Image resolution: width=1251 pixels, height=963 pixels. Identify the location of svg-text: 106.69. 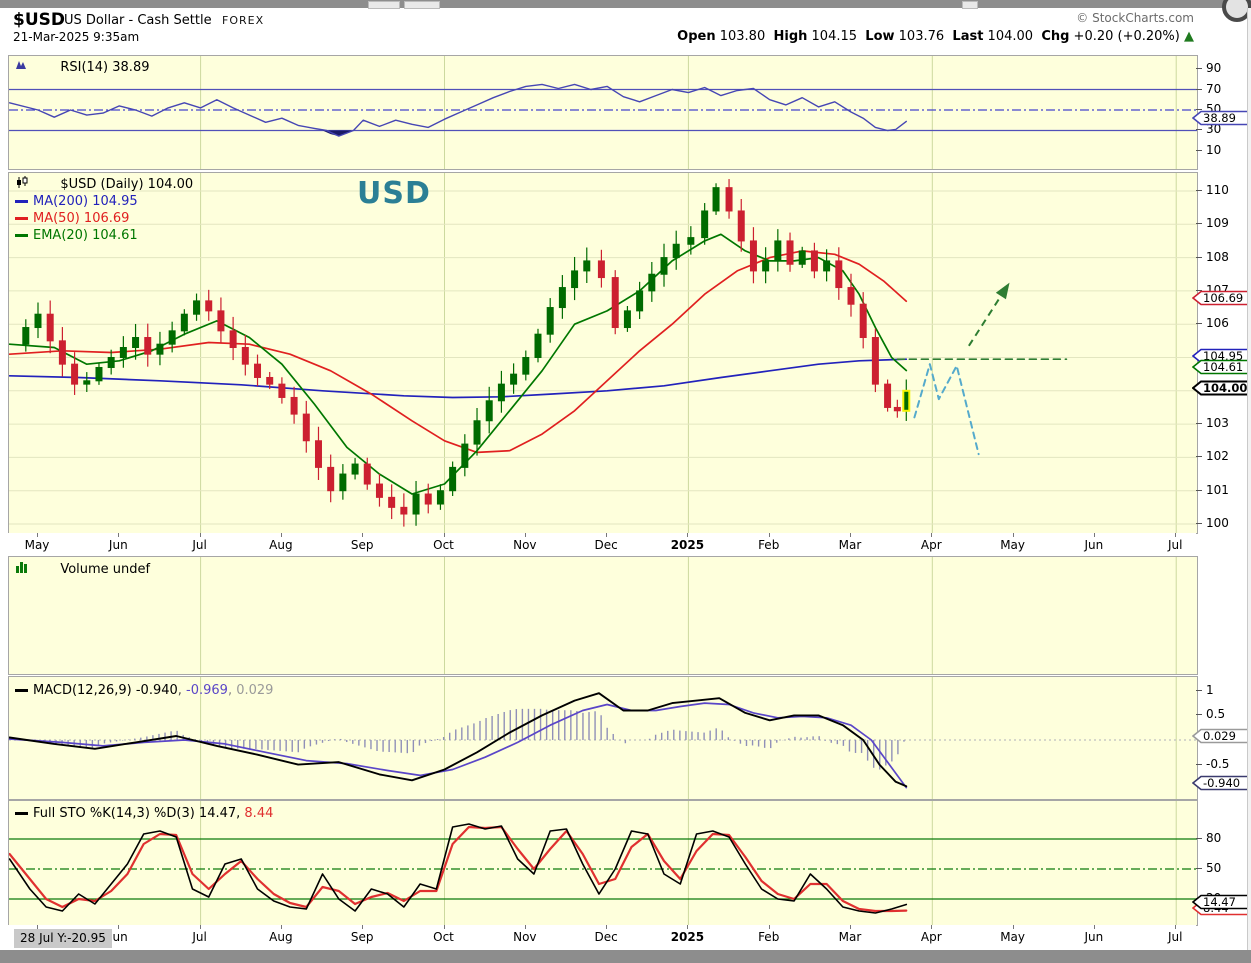
(1223, 298).